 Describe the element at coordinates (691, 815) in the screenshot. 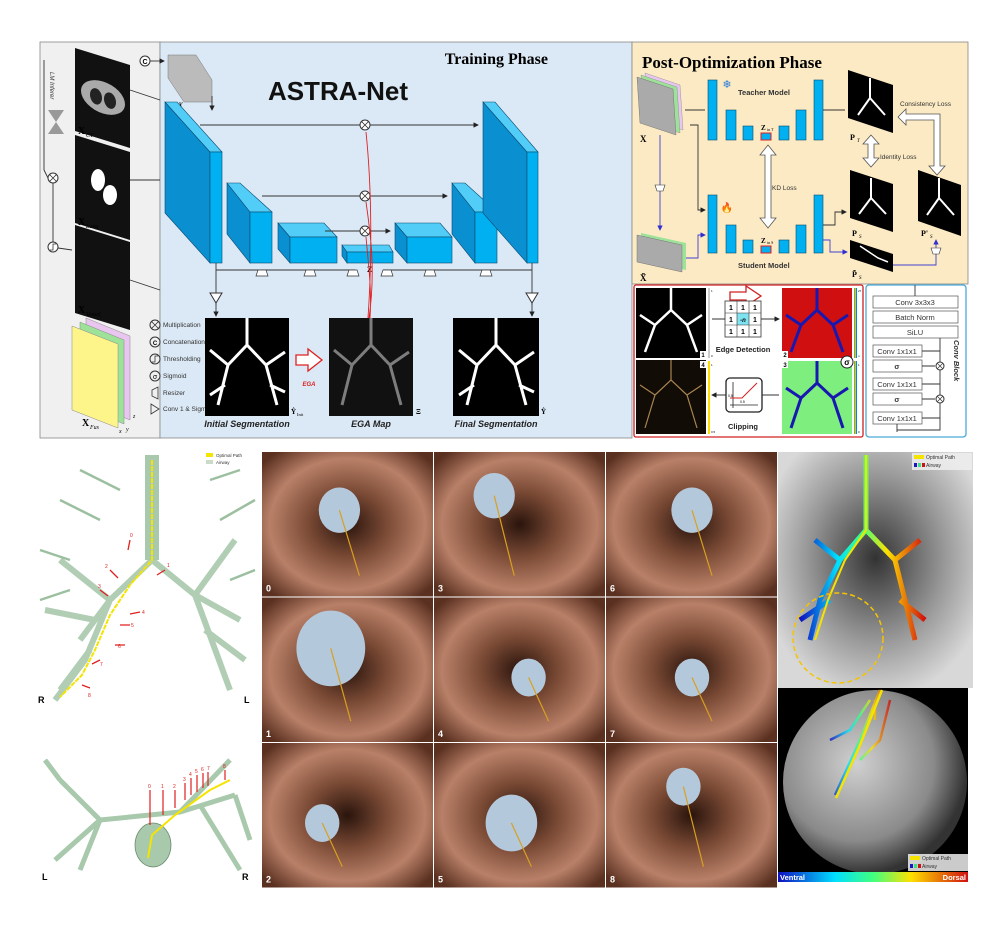

I see `endoscopy-frame: 8` at that location.